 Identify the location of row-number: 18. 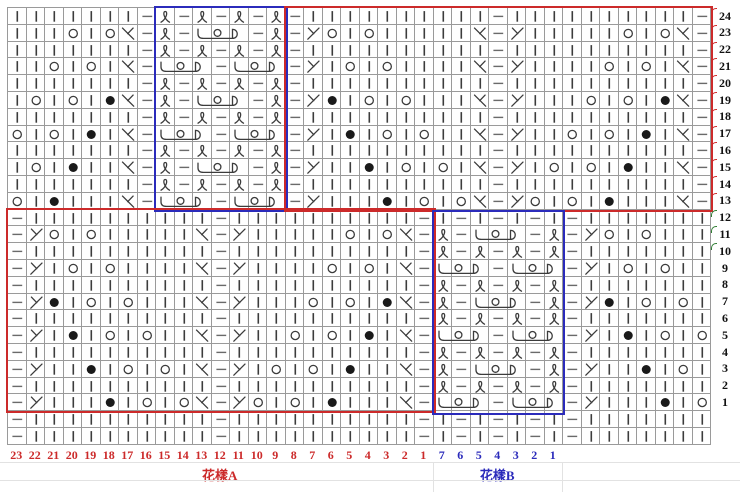
(725, 116).